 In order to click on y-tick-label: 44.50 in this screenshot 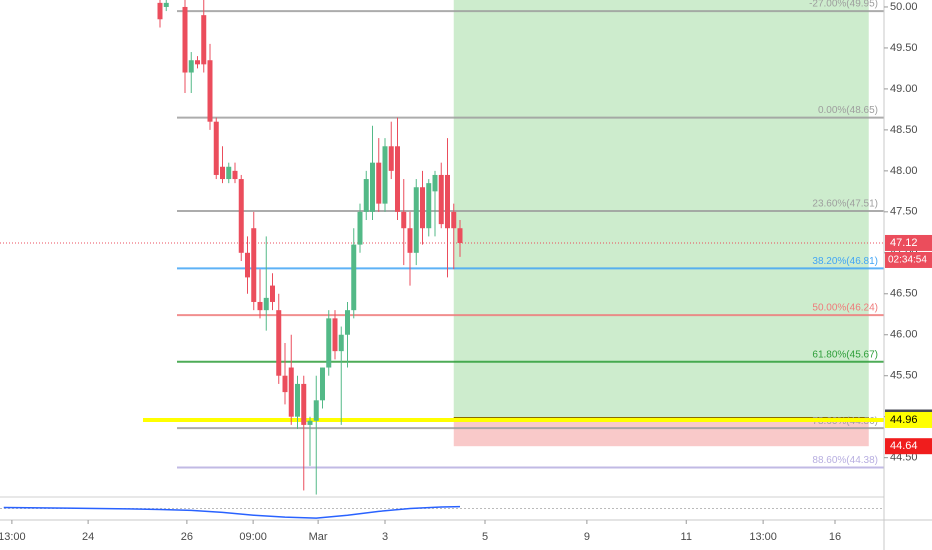, I will do `click(904, 458)`.